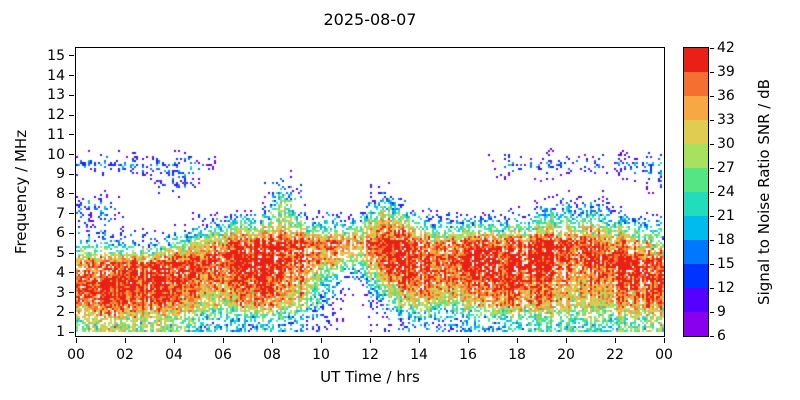 This screenshot has height=400, width=800. I want to click on colorbar-tick-label: 21, so click(726, 216).